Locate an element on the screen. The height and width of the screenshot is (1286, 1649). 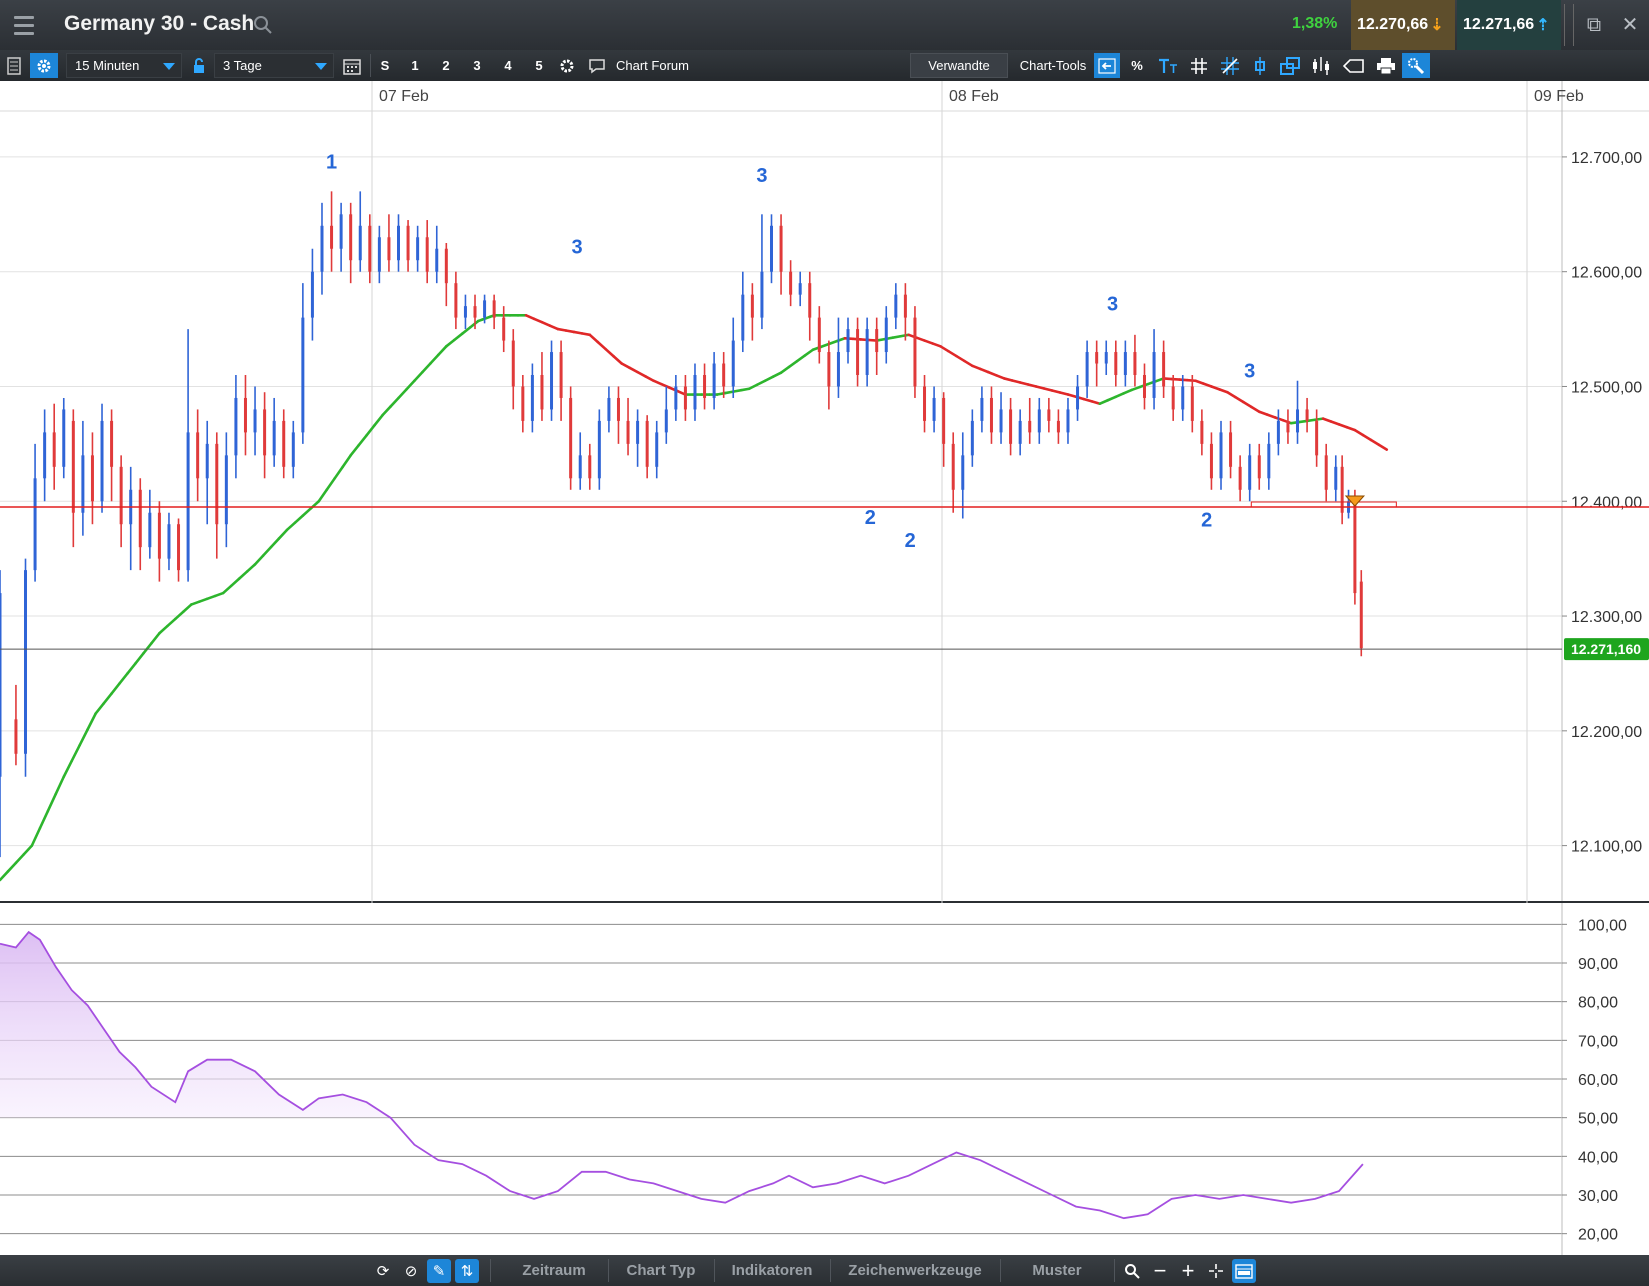
settings-gear-icon is located at coordinates (44, 65).